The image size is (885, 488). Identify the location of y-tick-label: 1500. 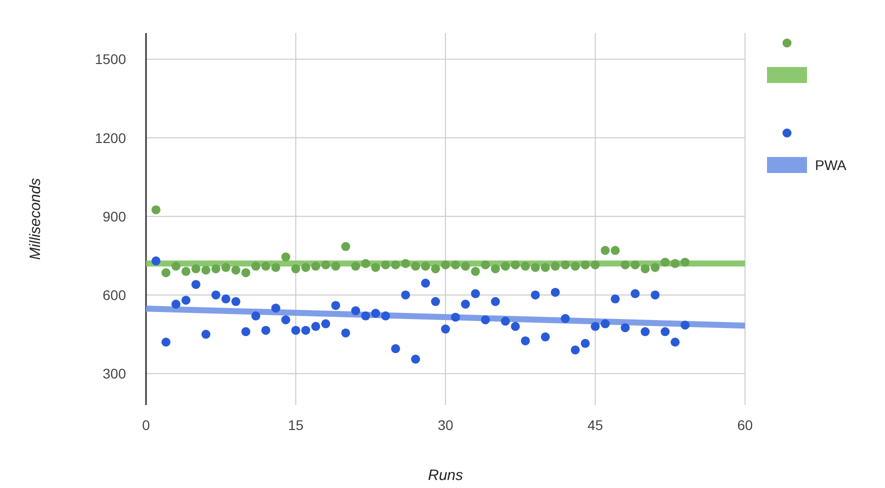
(110, 59).